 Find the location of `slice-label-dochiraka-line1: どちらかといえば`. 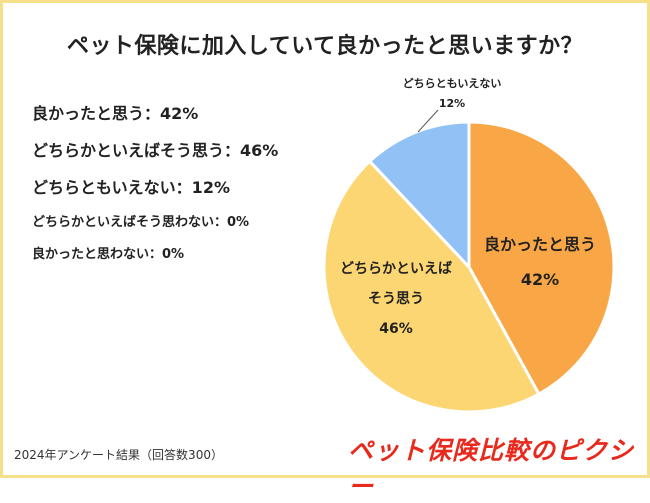

slice-label-dochiraka-line1: どちらかといえば is located at coordinates (396, 269).